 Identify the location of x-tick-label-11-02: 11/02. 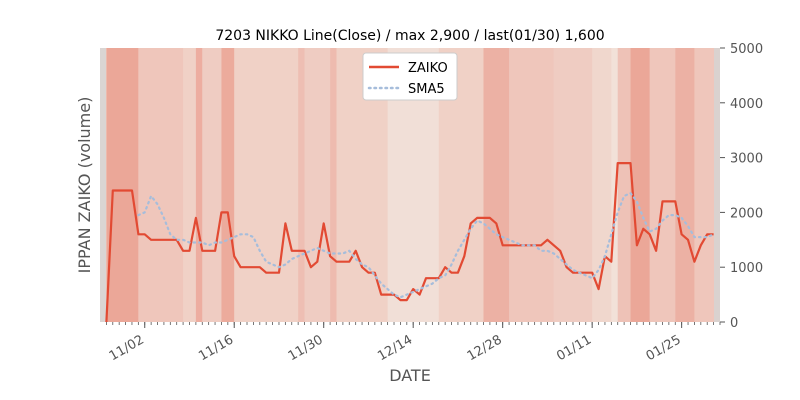
(127, 348).